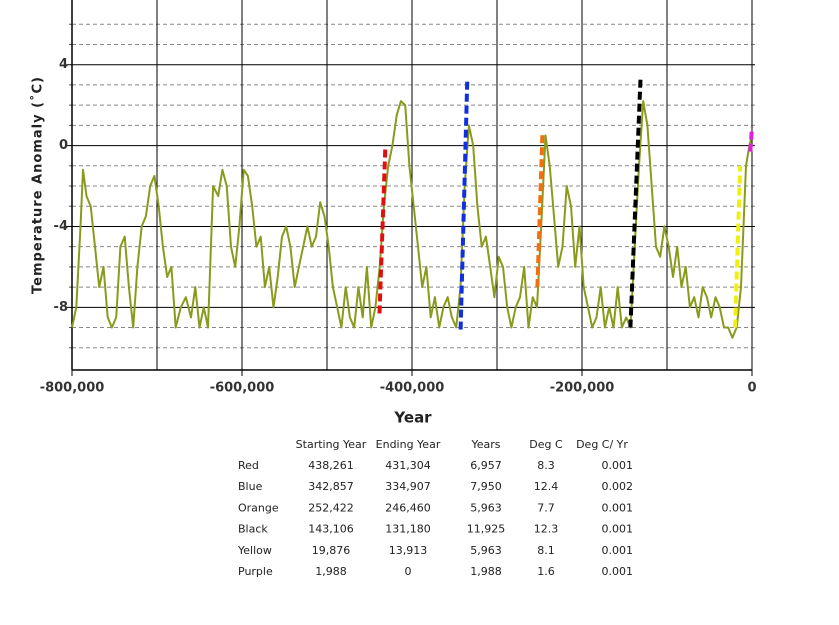 The image size is (839, 625). Describe the element at coordinates (408, 571) in the screenshot. I see `table-cell: 0` at that location.